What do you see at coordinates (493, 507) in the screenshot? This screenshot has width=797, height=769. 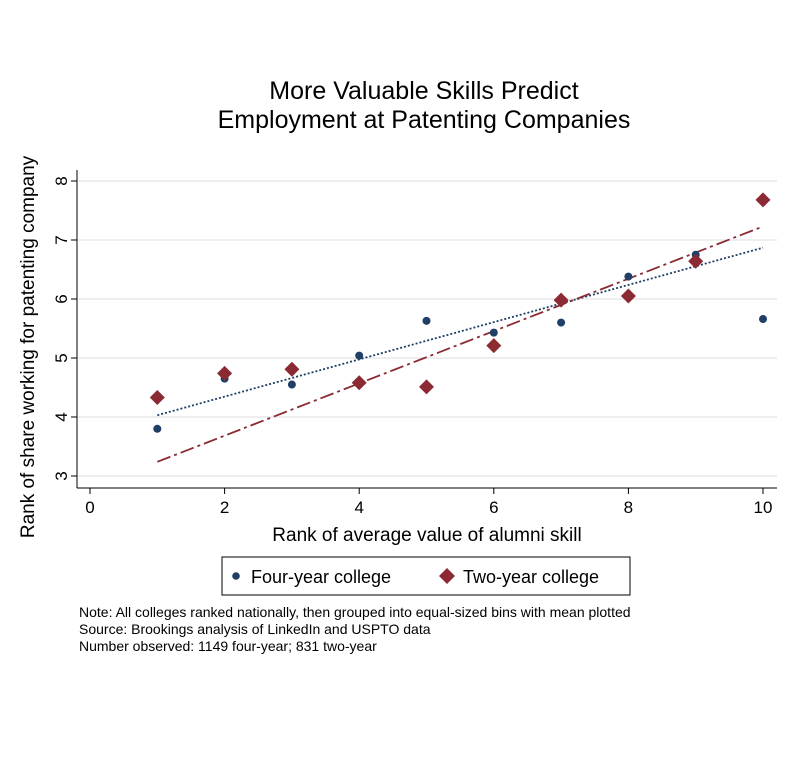 I see `x-tick-label: 6` at bounding box center [493, 507].